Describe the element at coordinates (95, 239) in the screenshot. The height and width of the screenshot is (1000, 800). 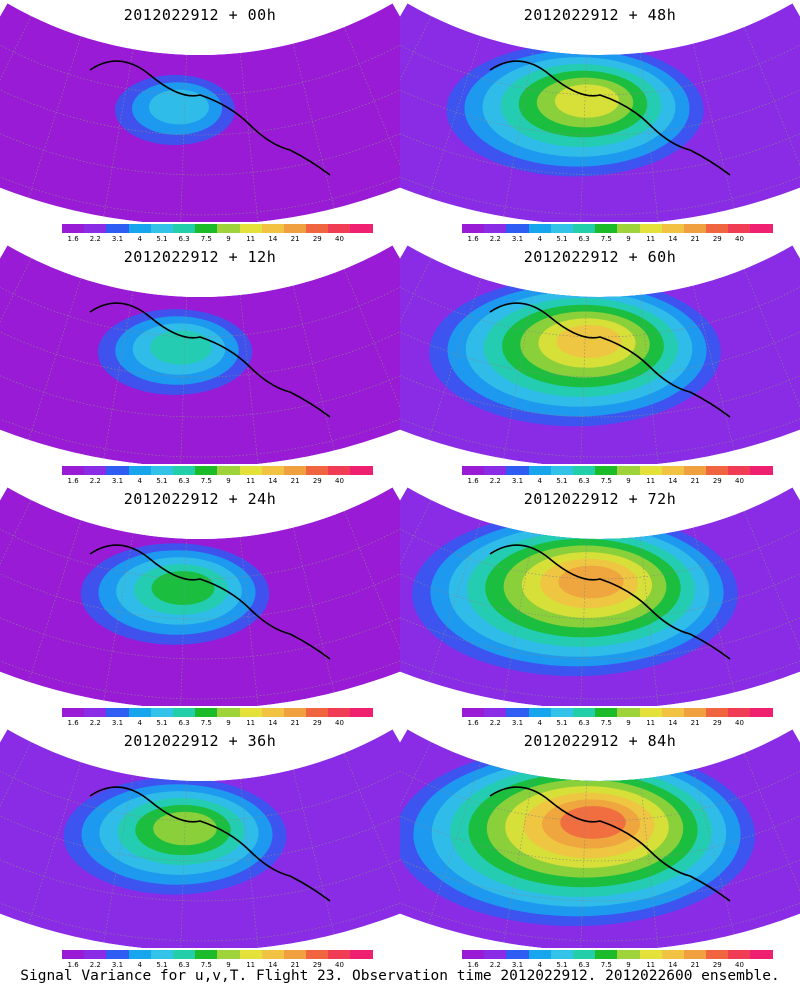
I see `colorbar-label: 2.2` at that location.